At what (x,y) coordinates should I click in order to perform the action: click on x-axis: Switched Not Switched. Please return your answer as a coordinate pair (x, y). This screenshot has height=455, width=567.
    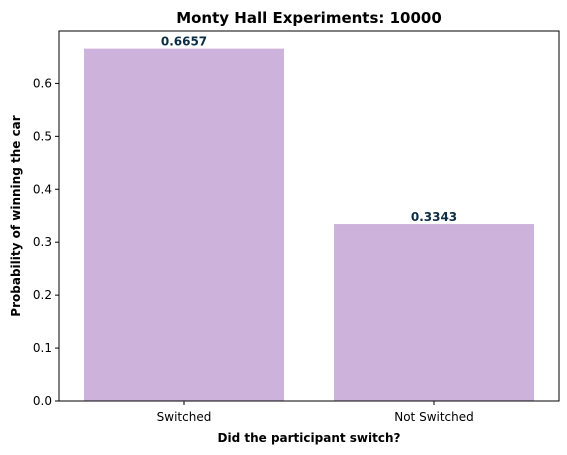
    Looking at the image, I should click on (315, 412).